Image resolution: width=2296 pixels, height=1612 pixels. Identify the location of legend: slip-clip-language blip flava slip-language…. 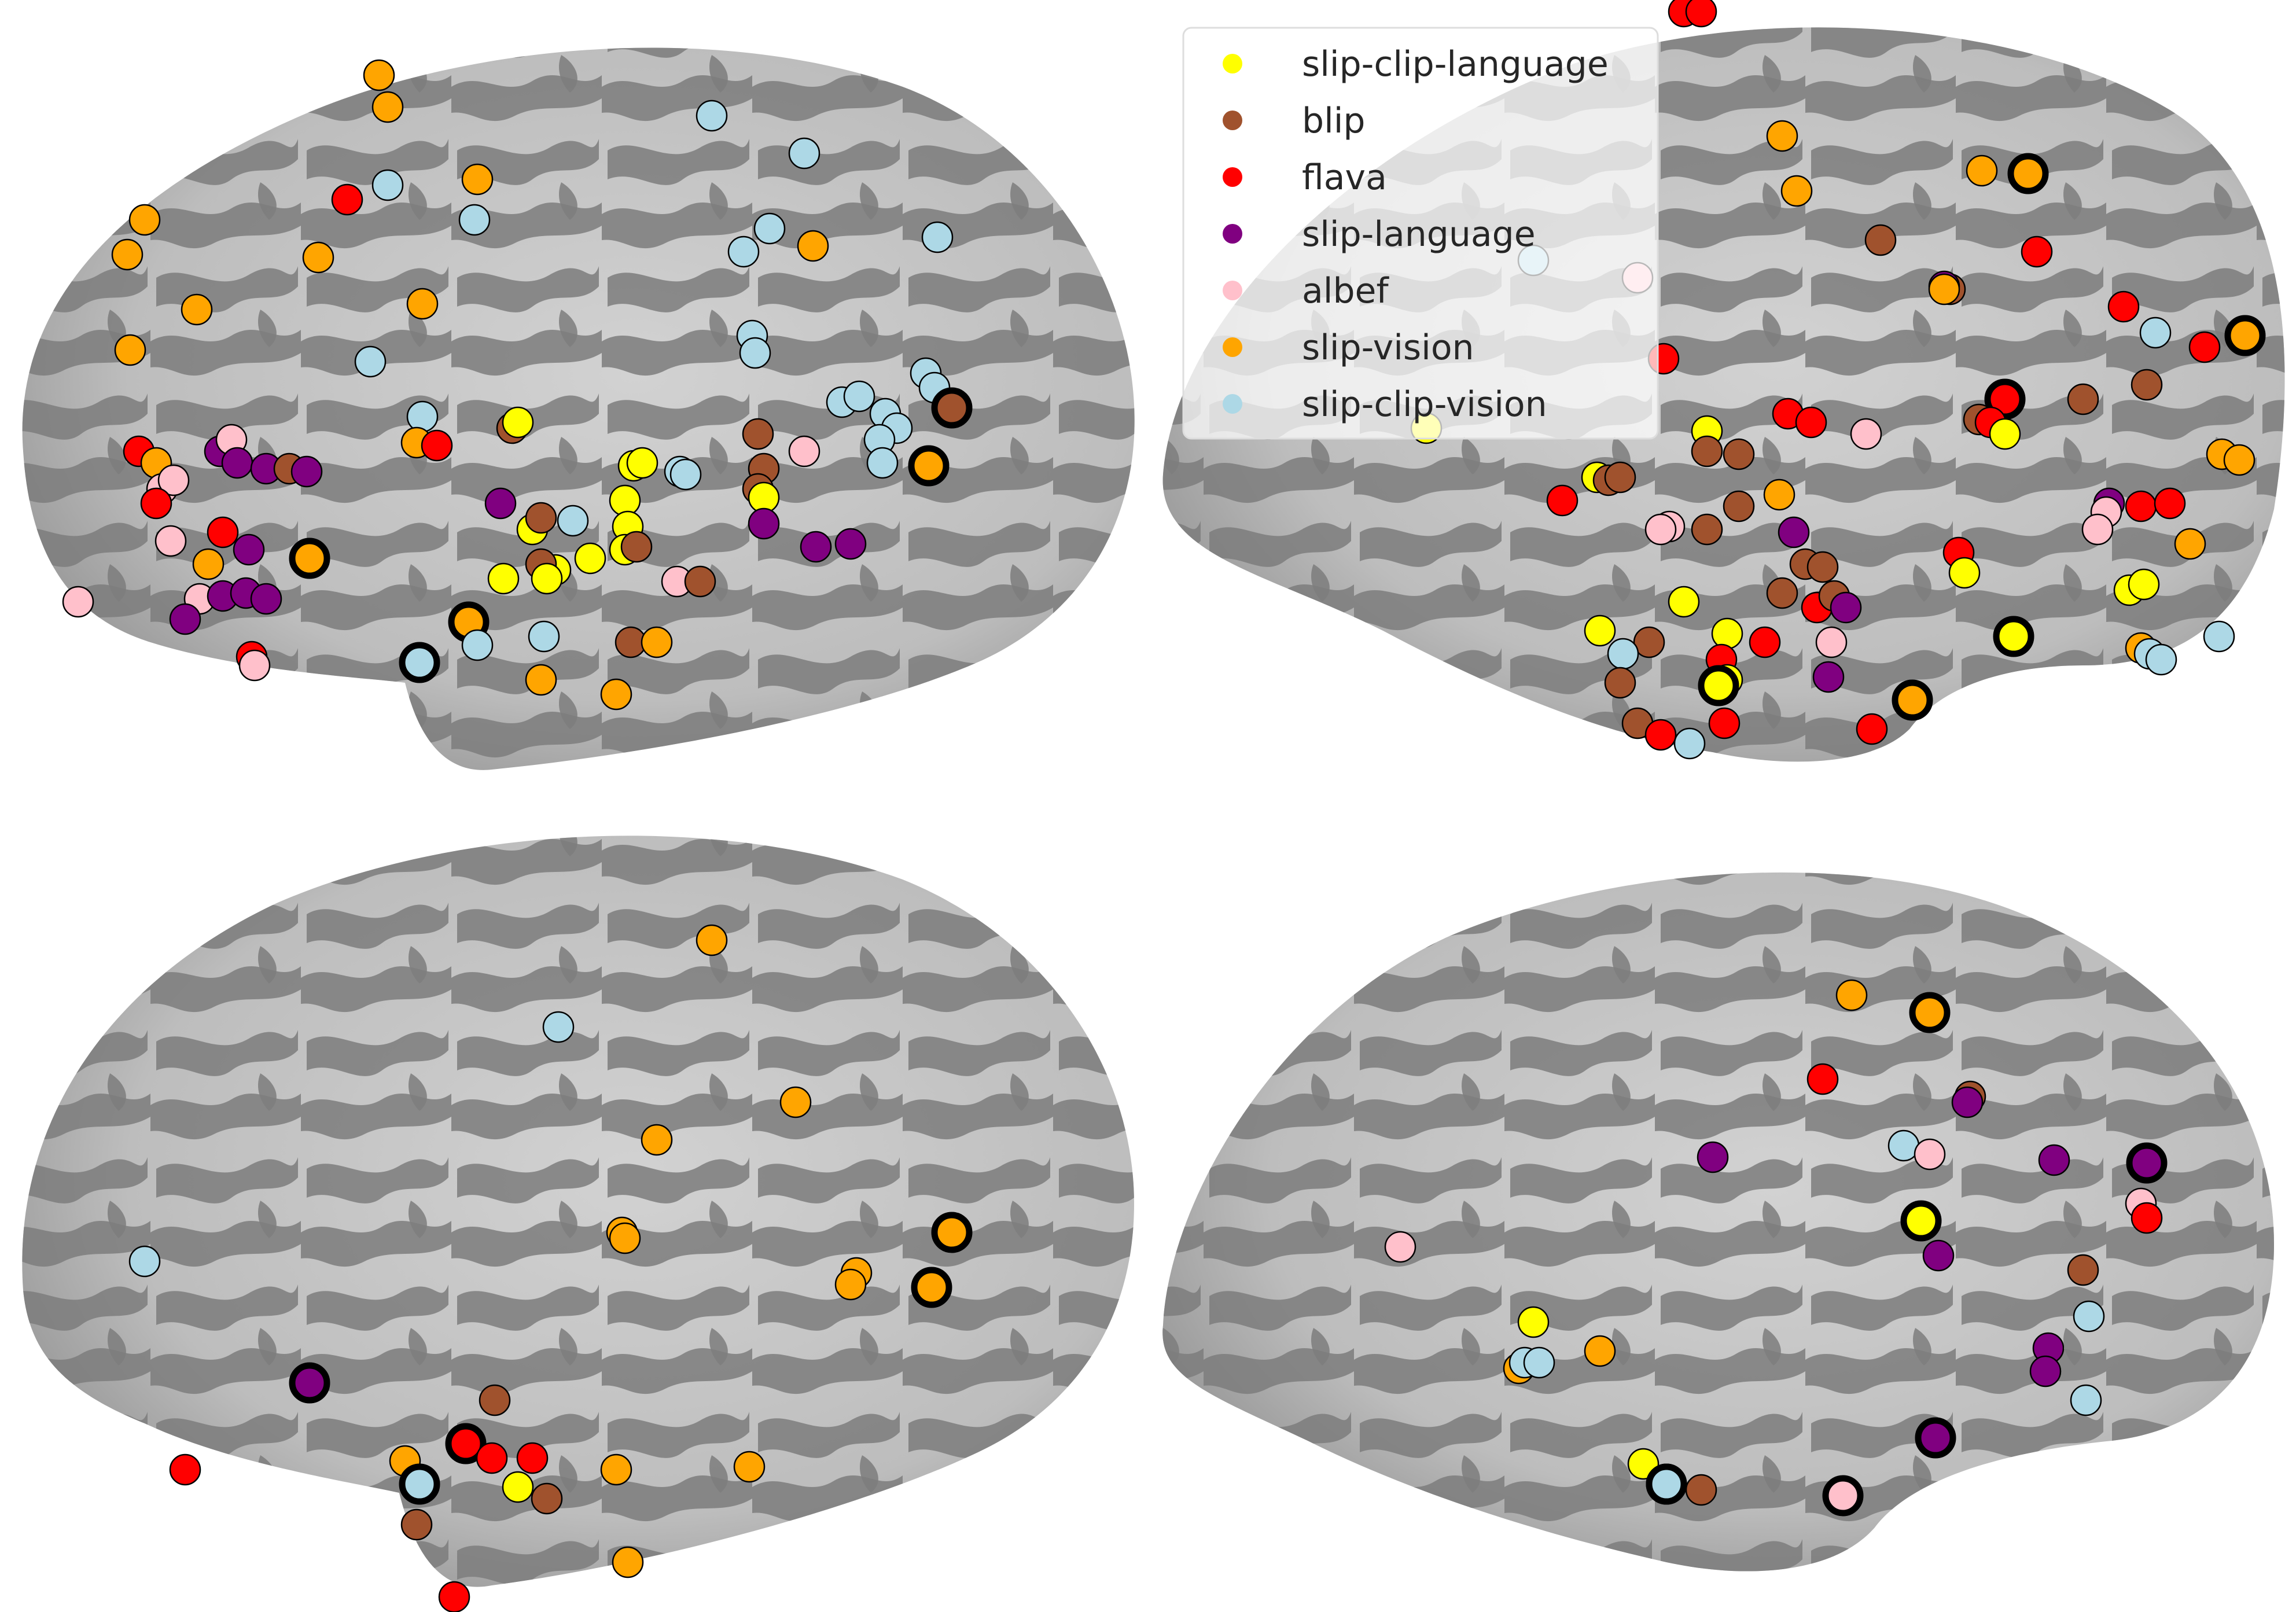
(1420, 233).